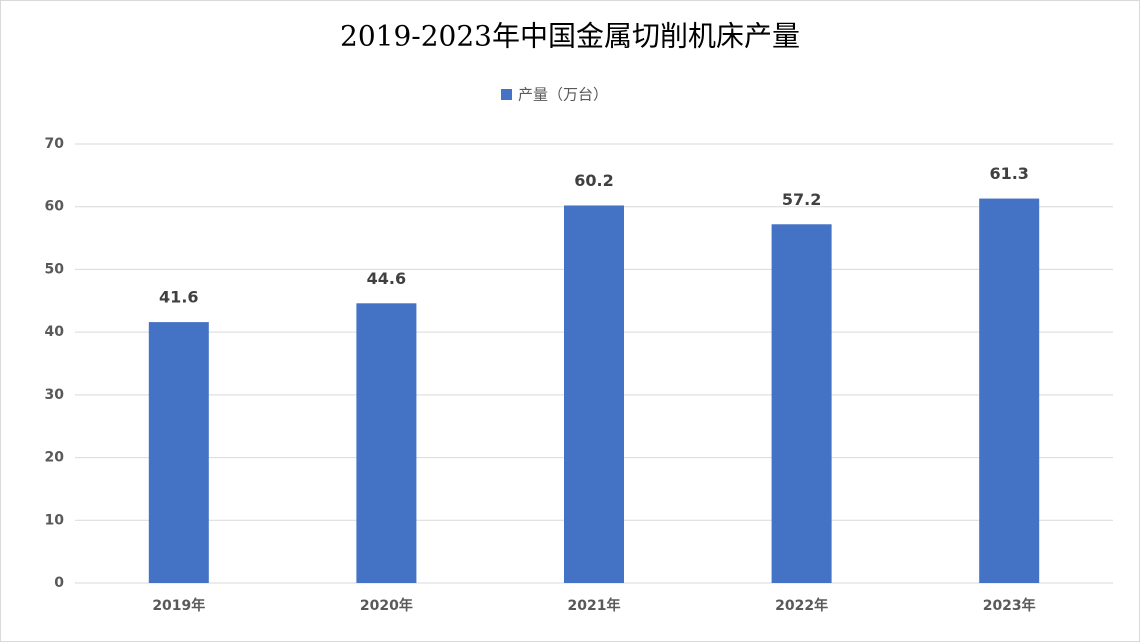 The height and width of the screenshot is (642, 1140). What do you see at coordinates (593, 180) in the screenshot?
I see `value-label: 60.2` at bounding box center [593, 180].